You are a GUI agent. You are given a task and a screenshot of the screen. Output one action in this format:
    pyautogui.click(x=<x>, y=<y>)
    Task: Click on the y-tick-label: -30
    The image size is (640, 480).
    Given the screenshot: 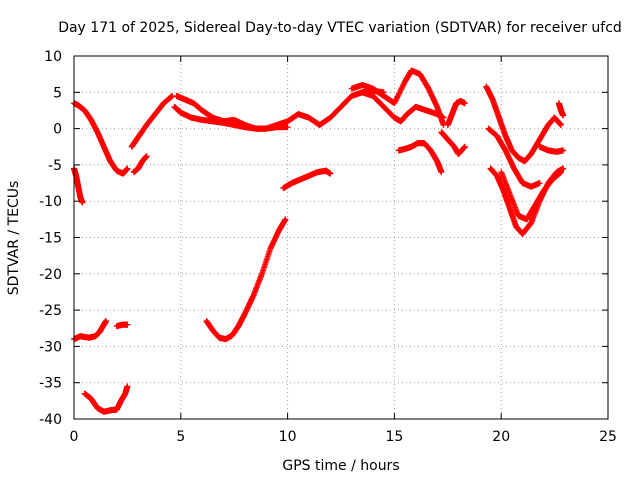 What is the action you would take?
    pyautogui.click(x=50, y=347)
    